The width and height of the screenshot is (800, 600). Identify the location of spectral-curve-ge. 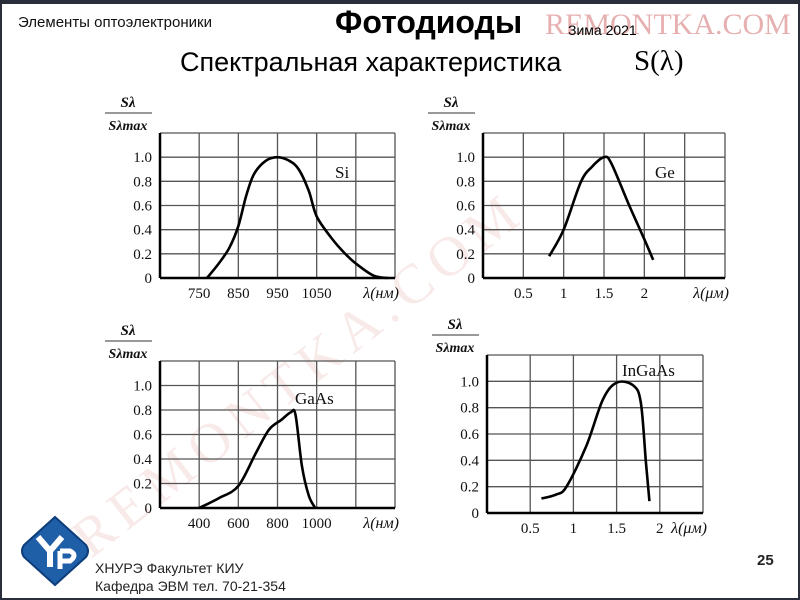
(601, 208).